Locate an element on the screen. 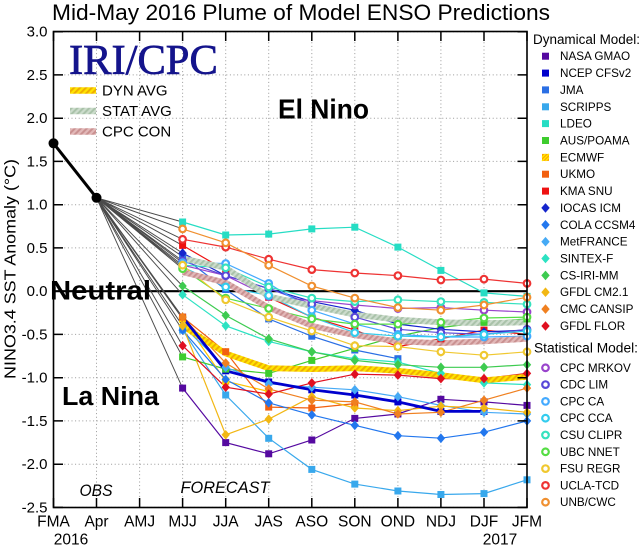 The image size is (643, 551). svg-text: CPC CCA is located at coordinates (586, 418).